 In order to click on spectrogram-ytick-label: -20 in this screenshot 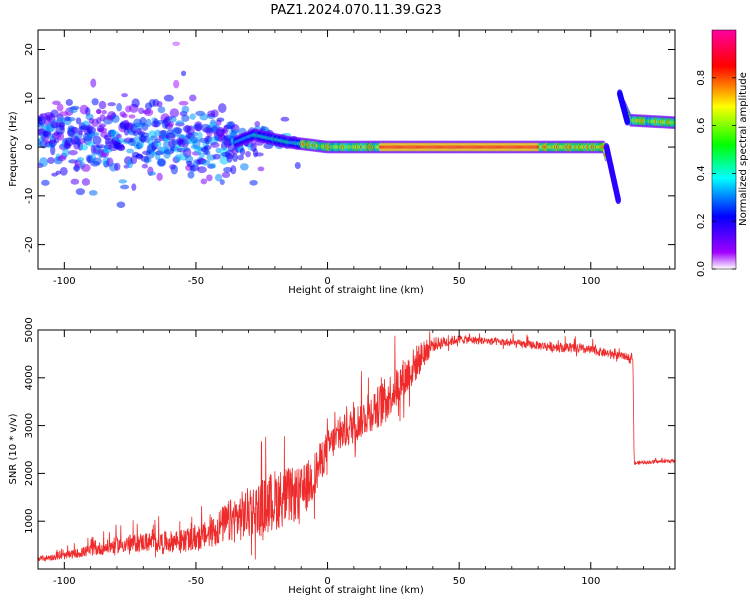, I will do `click(29, 244)`.